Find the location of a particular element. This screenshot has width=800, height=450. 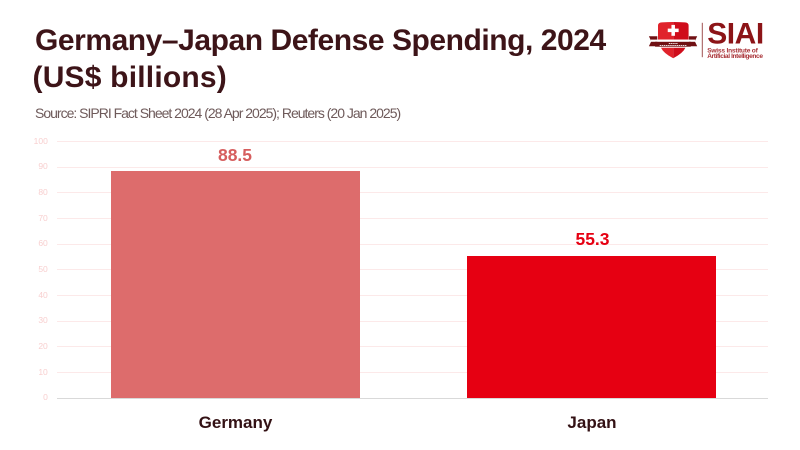

svg-text: Swiss Institute of is located at coordinates (732, 51).